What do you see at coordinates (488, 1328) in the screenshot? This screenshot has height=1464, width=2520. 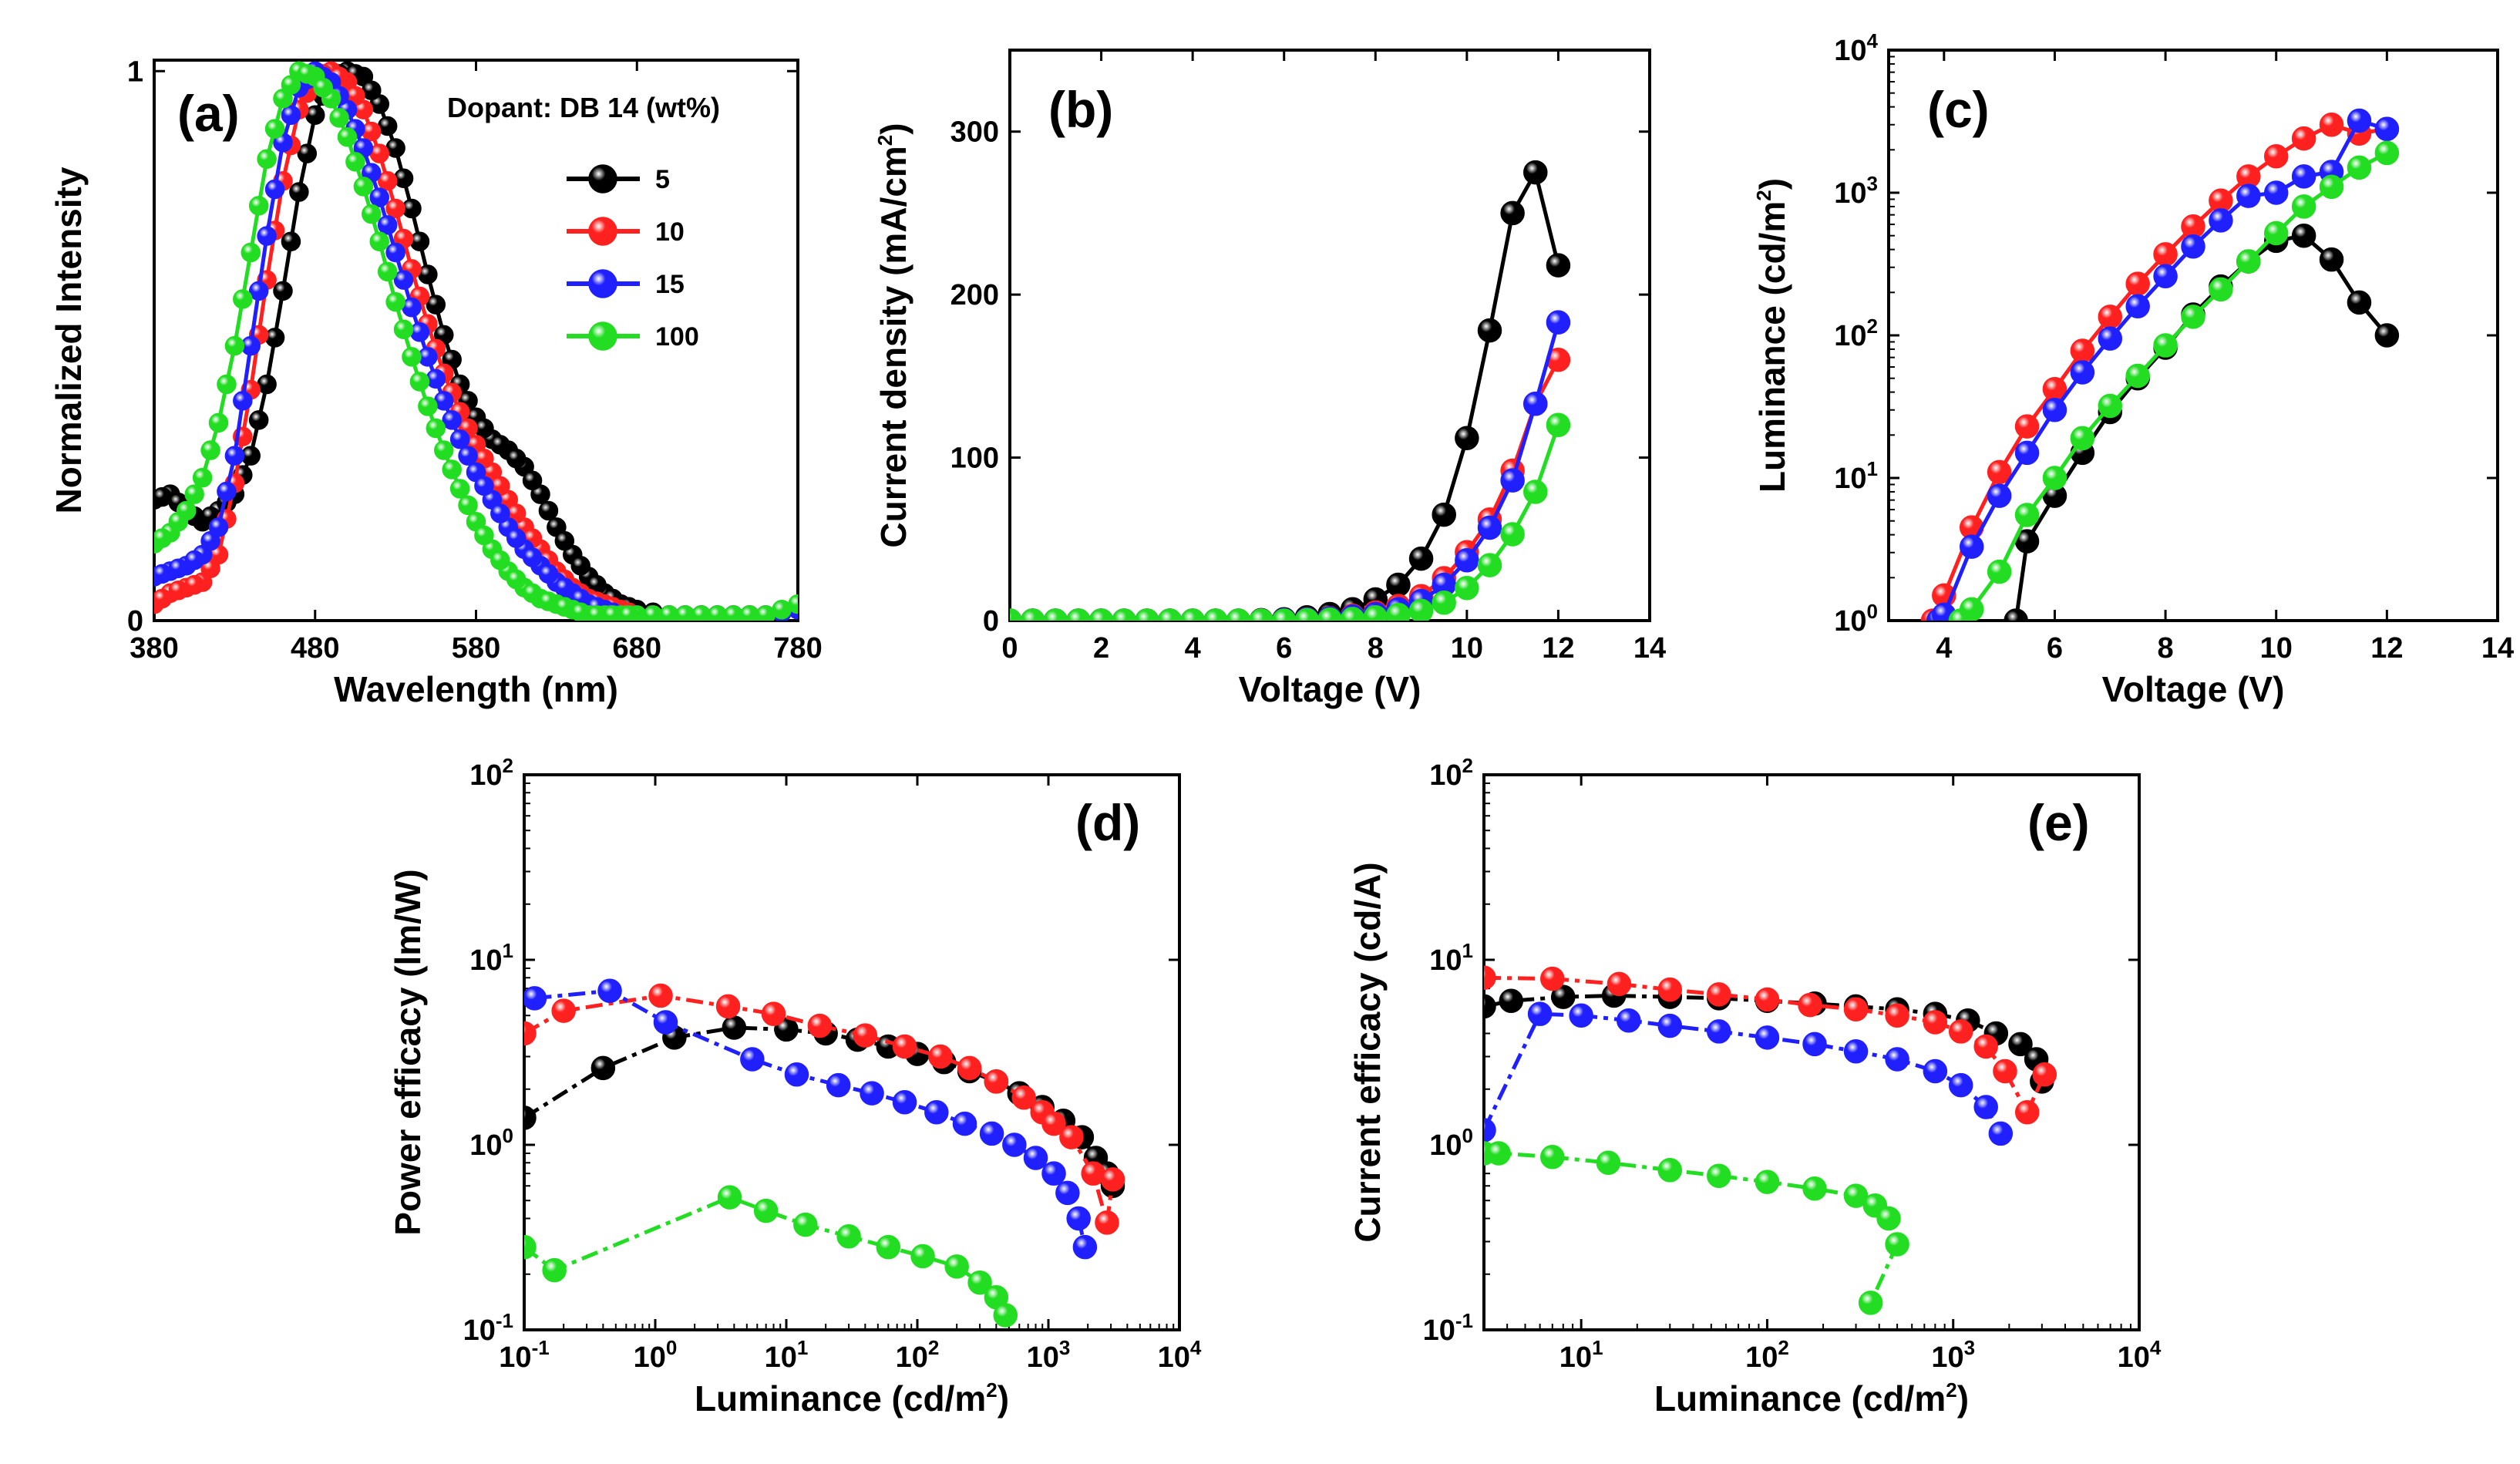 I see `y-tick-label: 10⁻¹` at bounding box center [488, 1328].